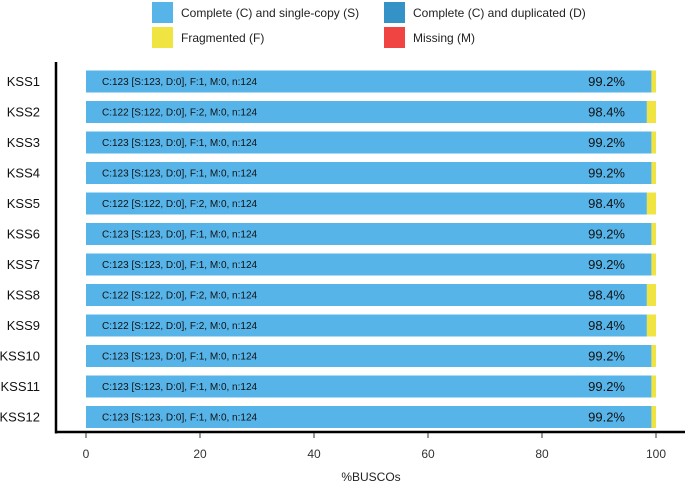 The height and width of the screenshot is (488, 685). Describe the element at coordinates (23, 142) in the screenshot. I see `category-label-kss3: KSS3` at that location.